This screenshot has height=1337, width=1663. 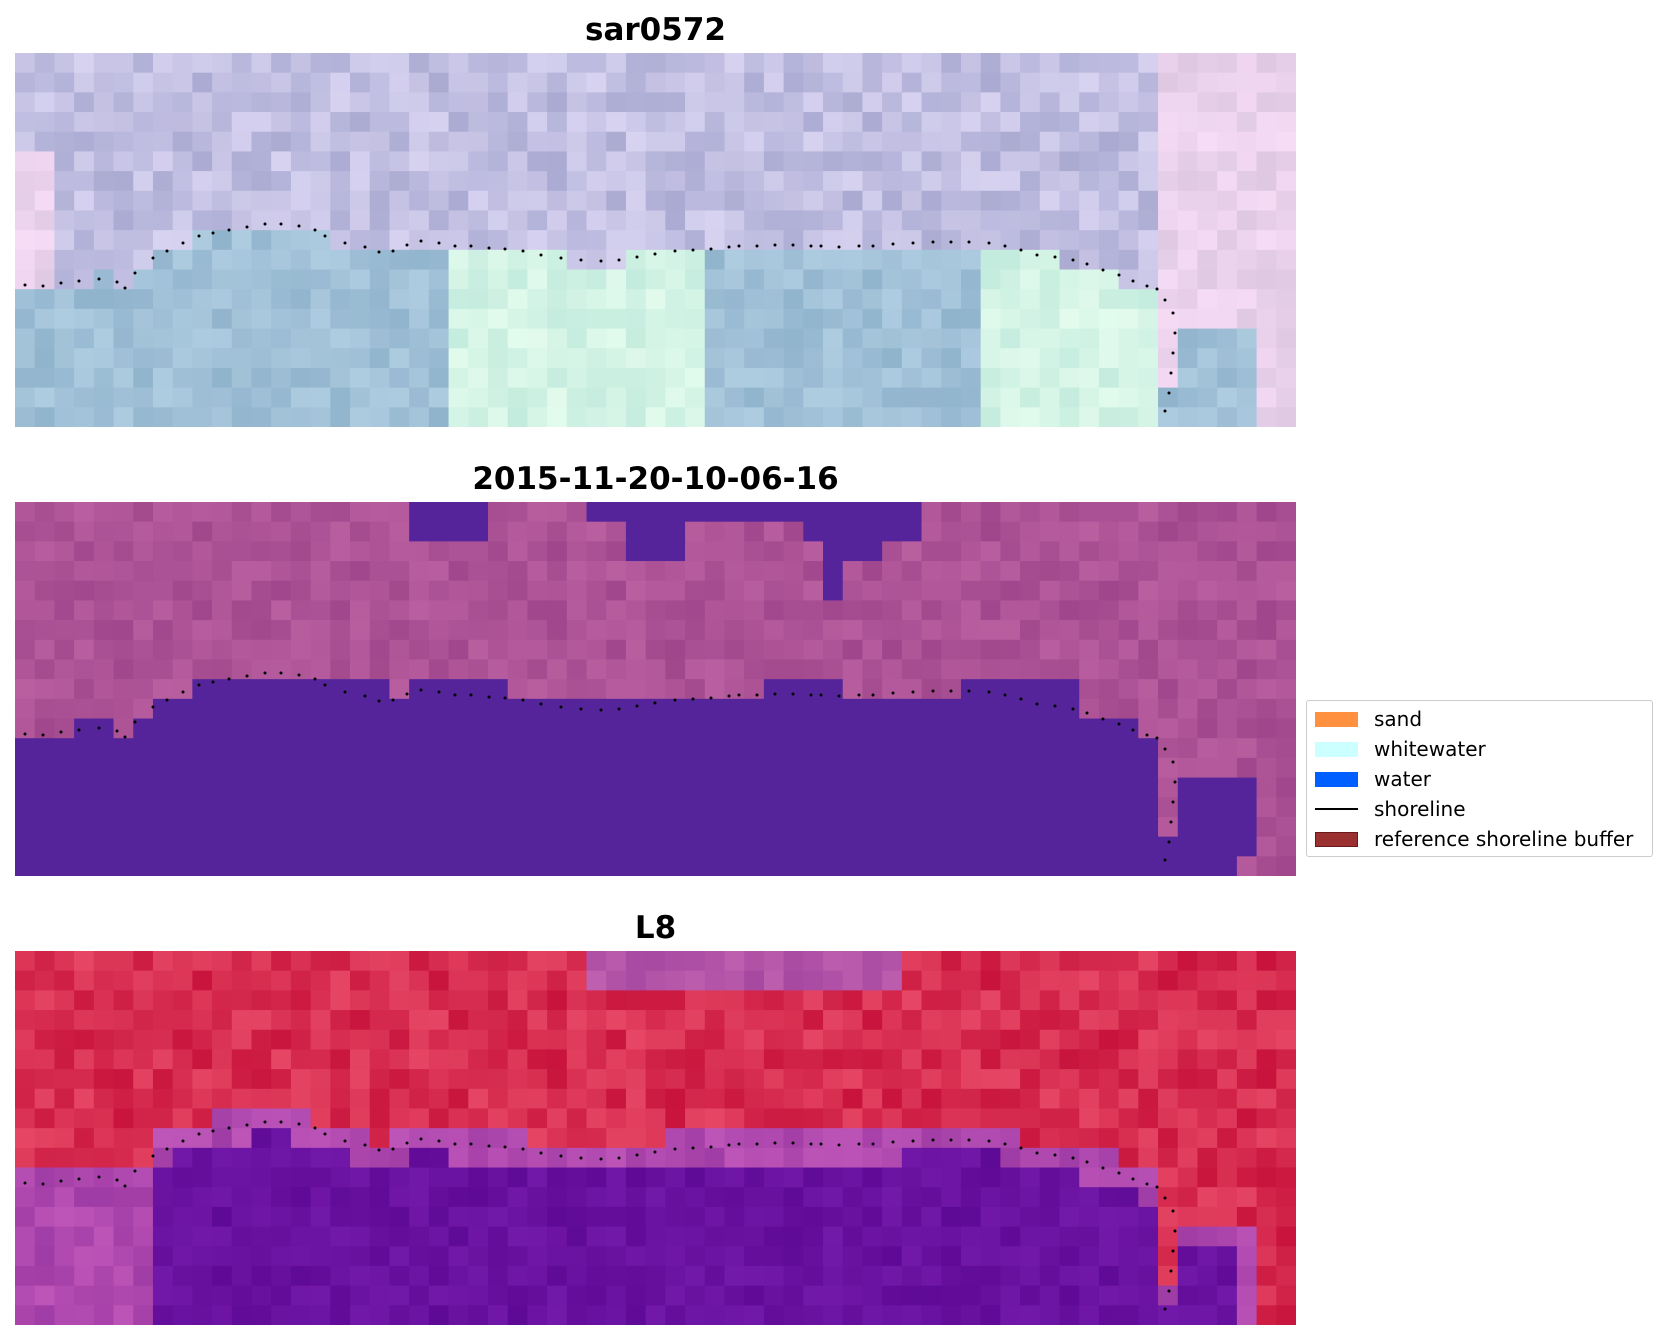 What do you see at coordinates (655, 928) in the screenshot?
I see `panel-title-index: L8` at bounding box center [655, 928].